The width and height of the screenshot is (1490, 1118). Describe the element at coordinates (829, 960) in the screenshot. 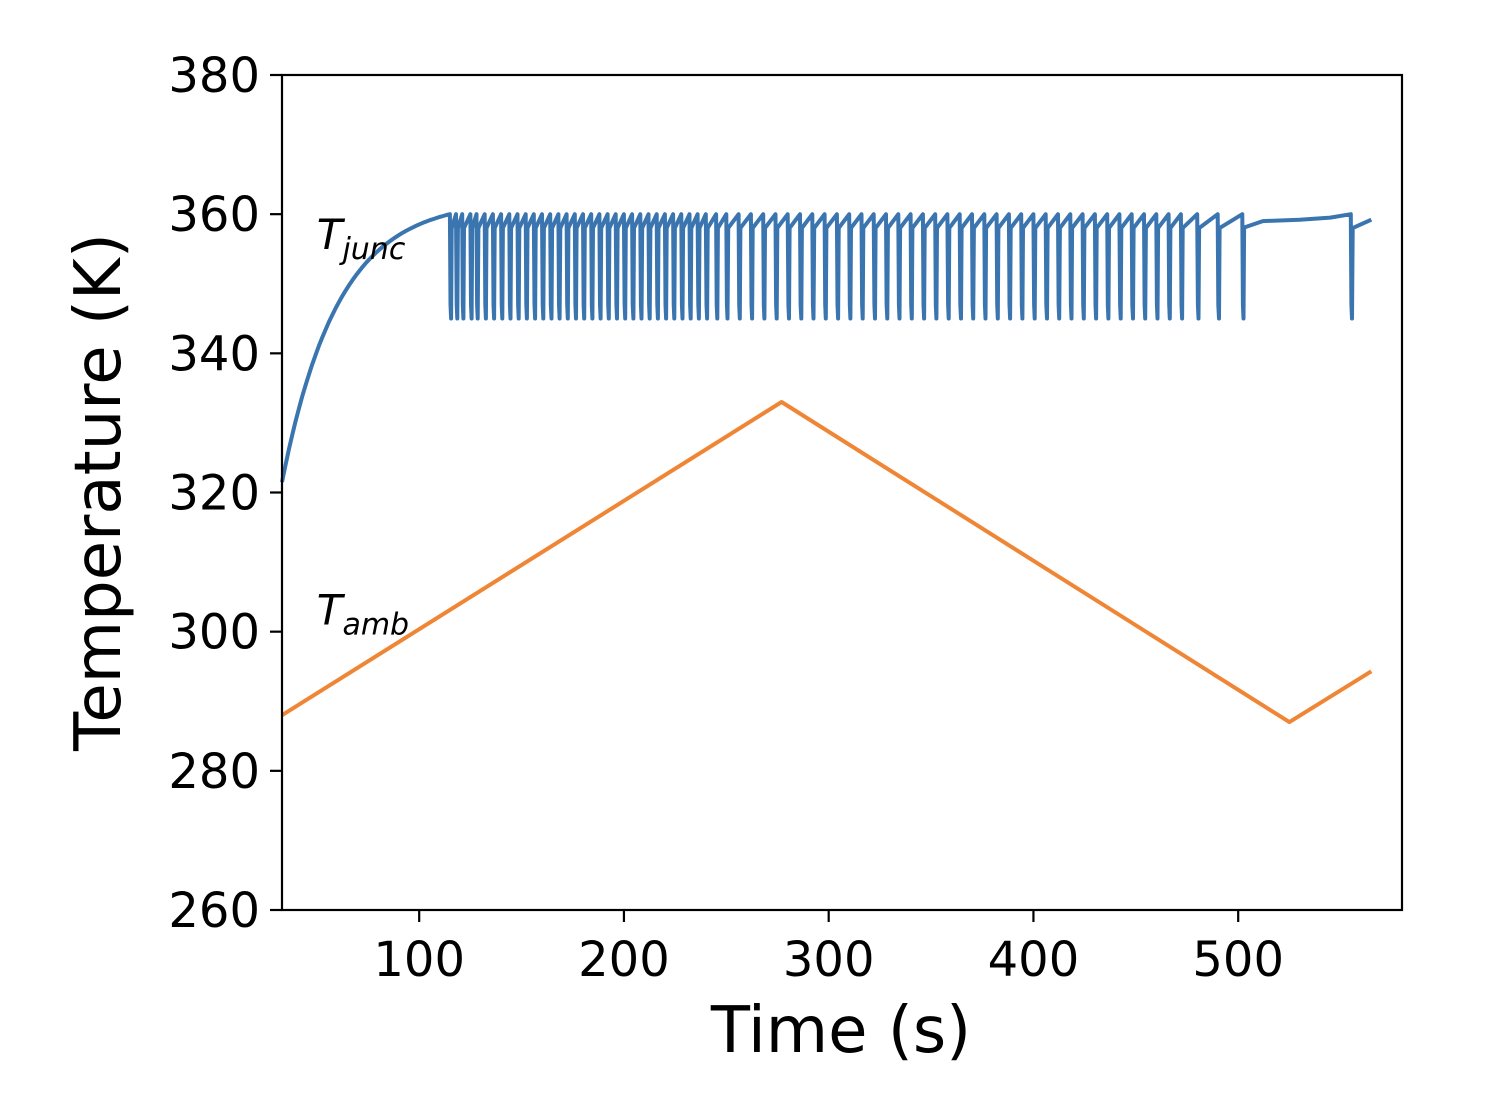

I see `x-tick-label: 300` at that location.